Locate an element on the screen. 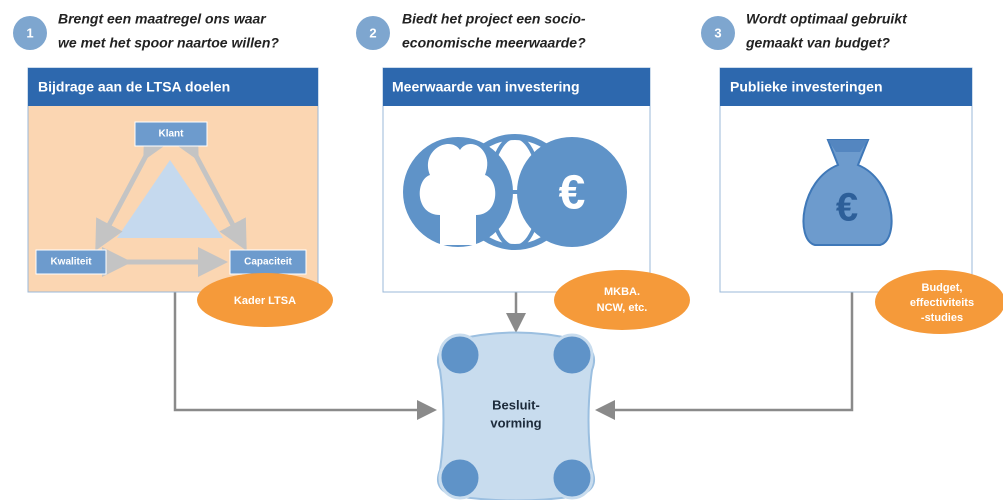  step-number: 1 is located at coordinates (29, 32).